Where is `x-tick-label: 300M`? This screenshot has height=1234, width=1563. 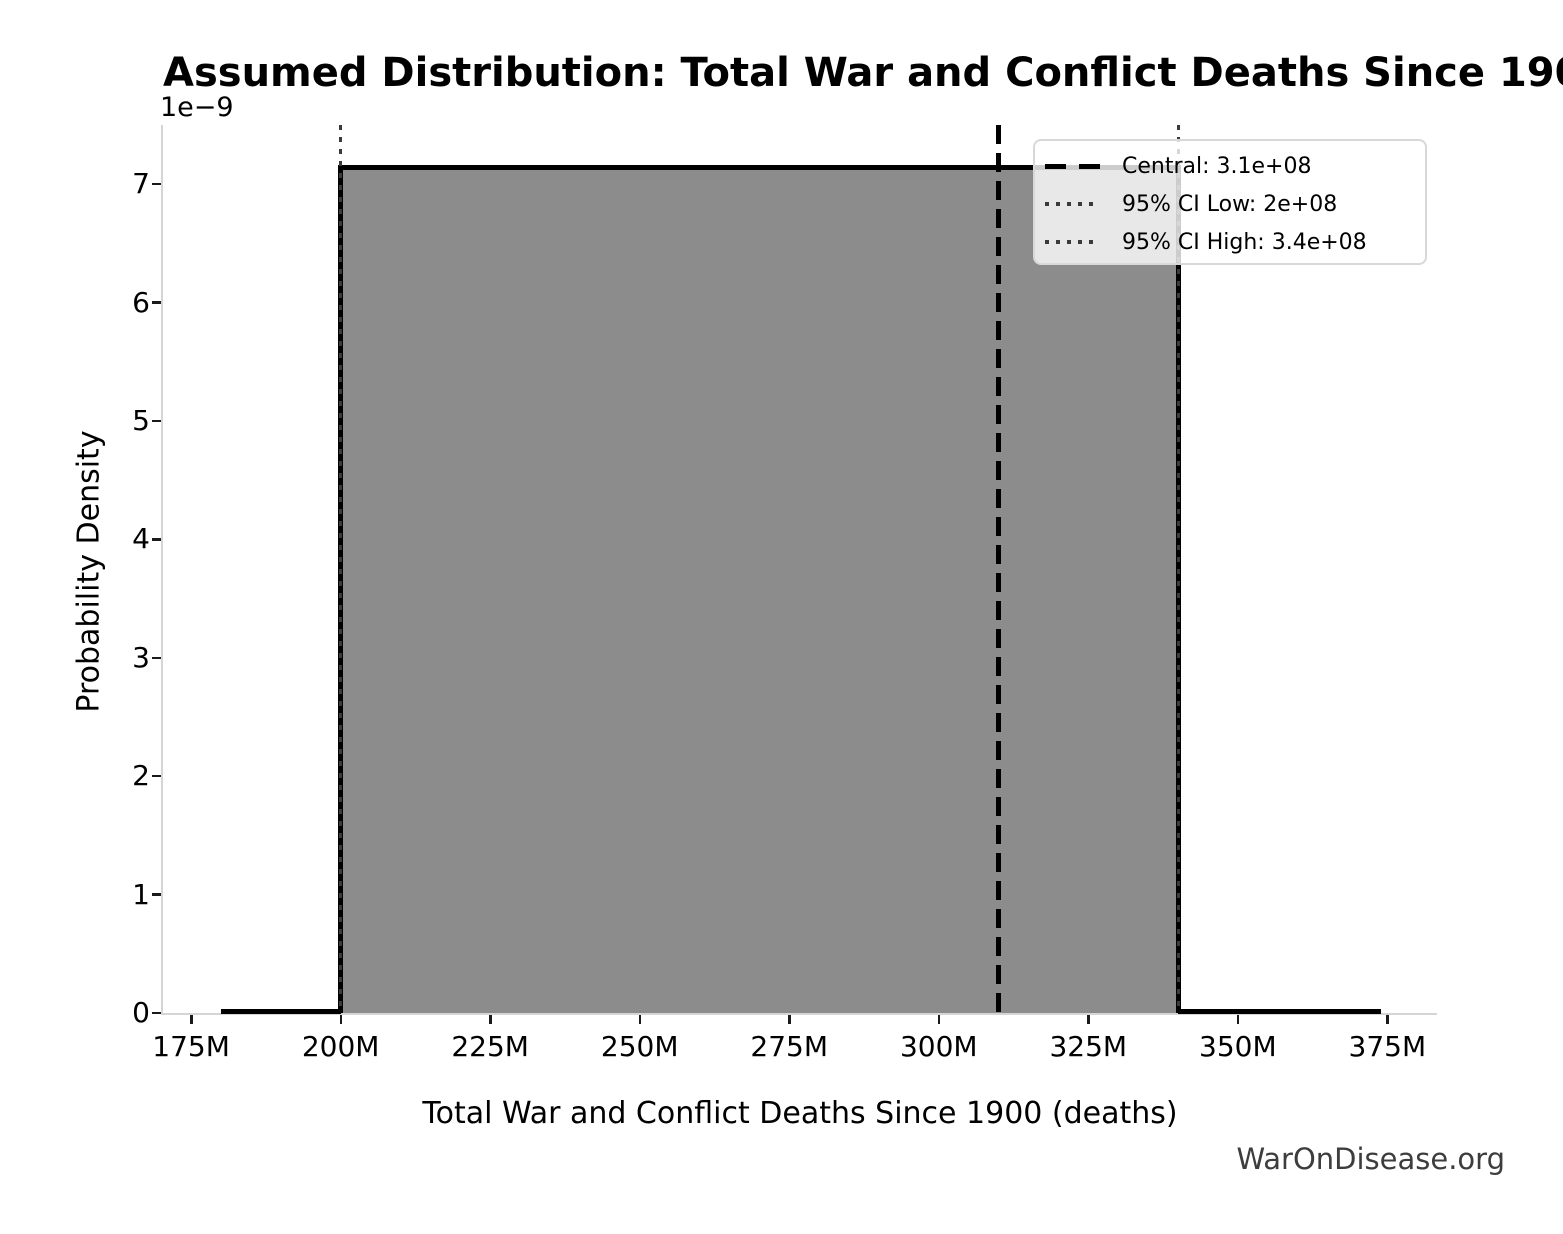
x-tick-label: 300M is located at coordinates (938, 1046).